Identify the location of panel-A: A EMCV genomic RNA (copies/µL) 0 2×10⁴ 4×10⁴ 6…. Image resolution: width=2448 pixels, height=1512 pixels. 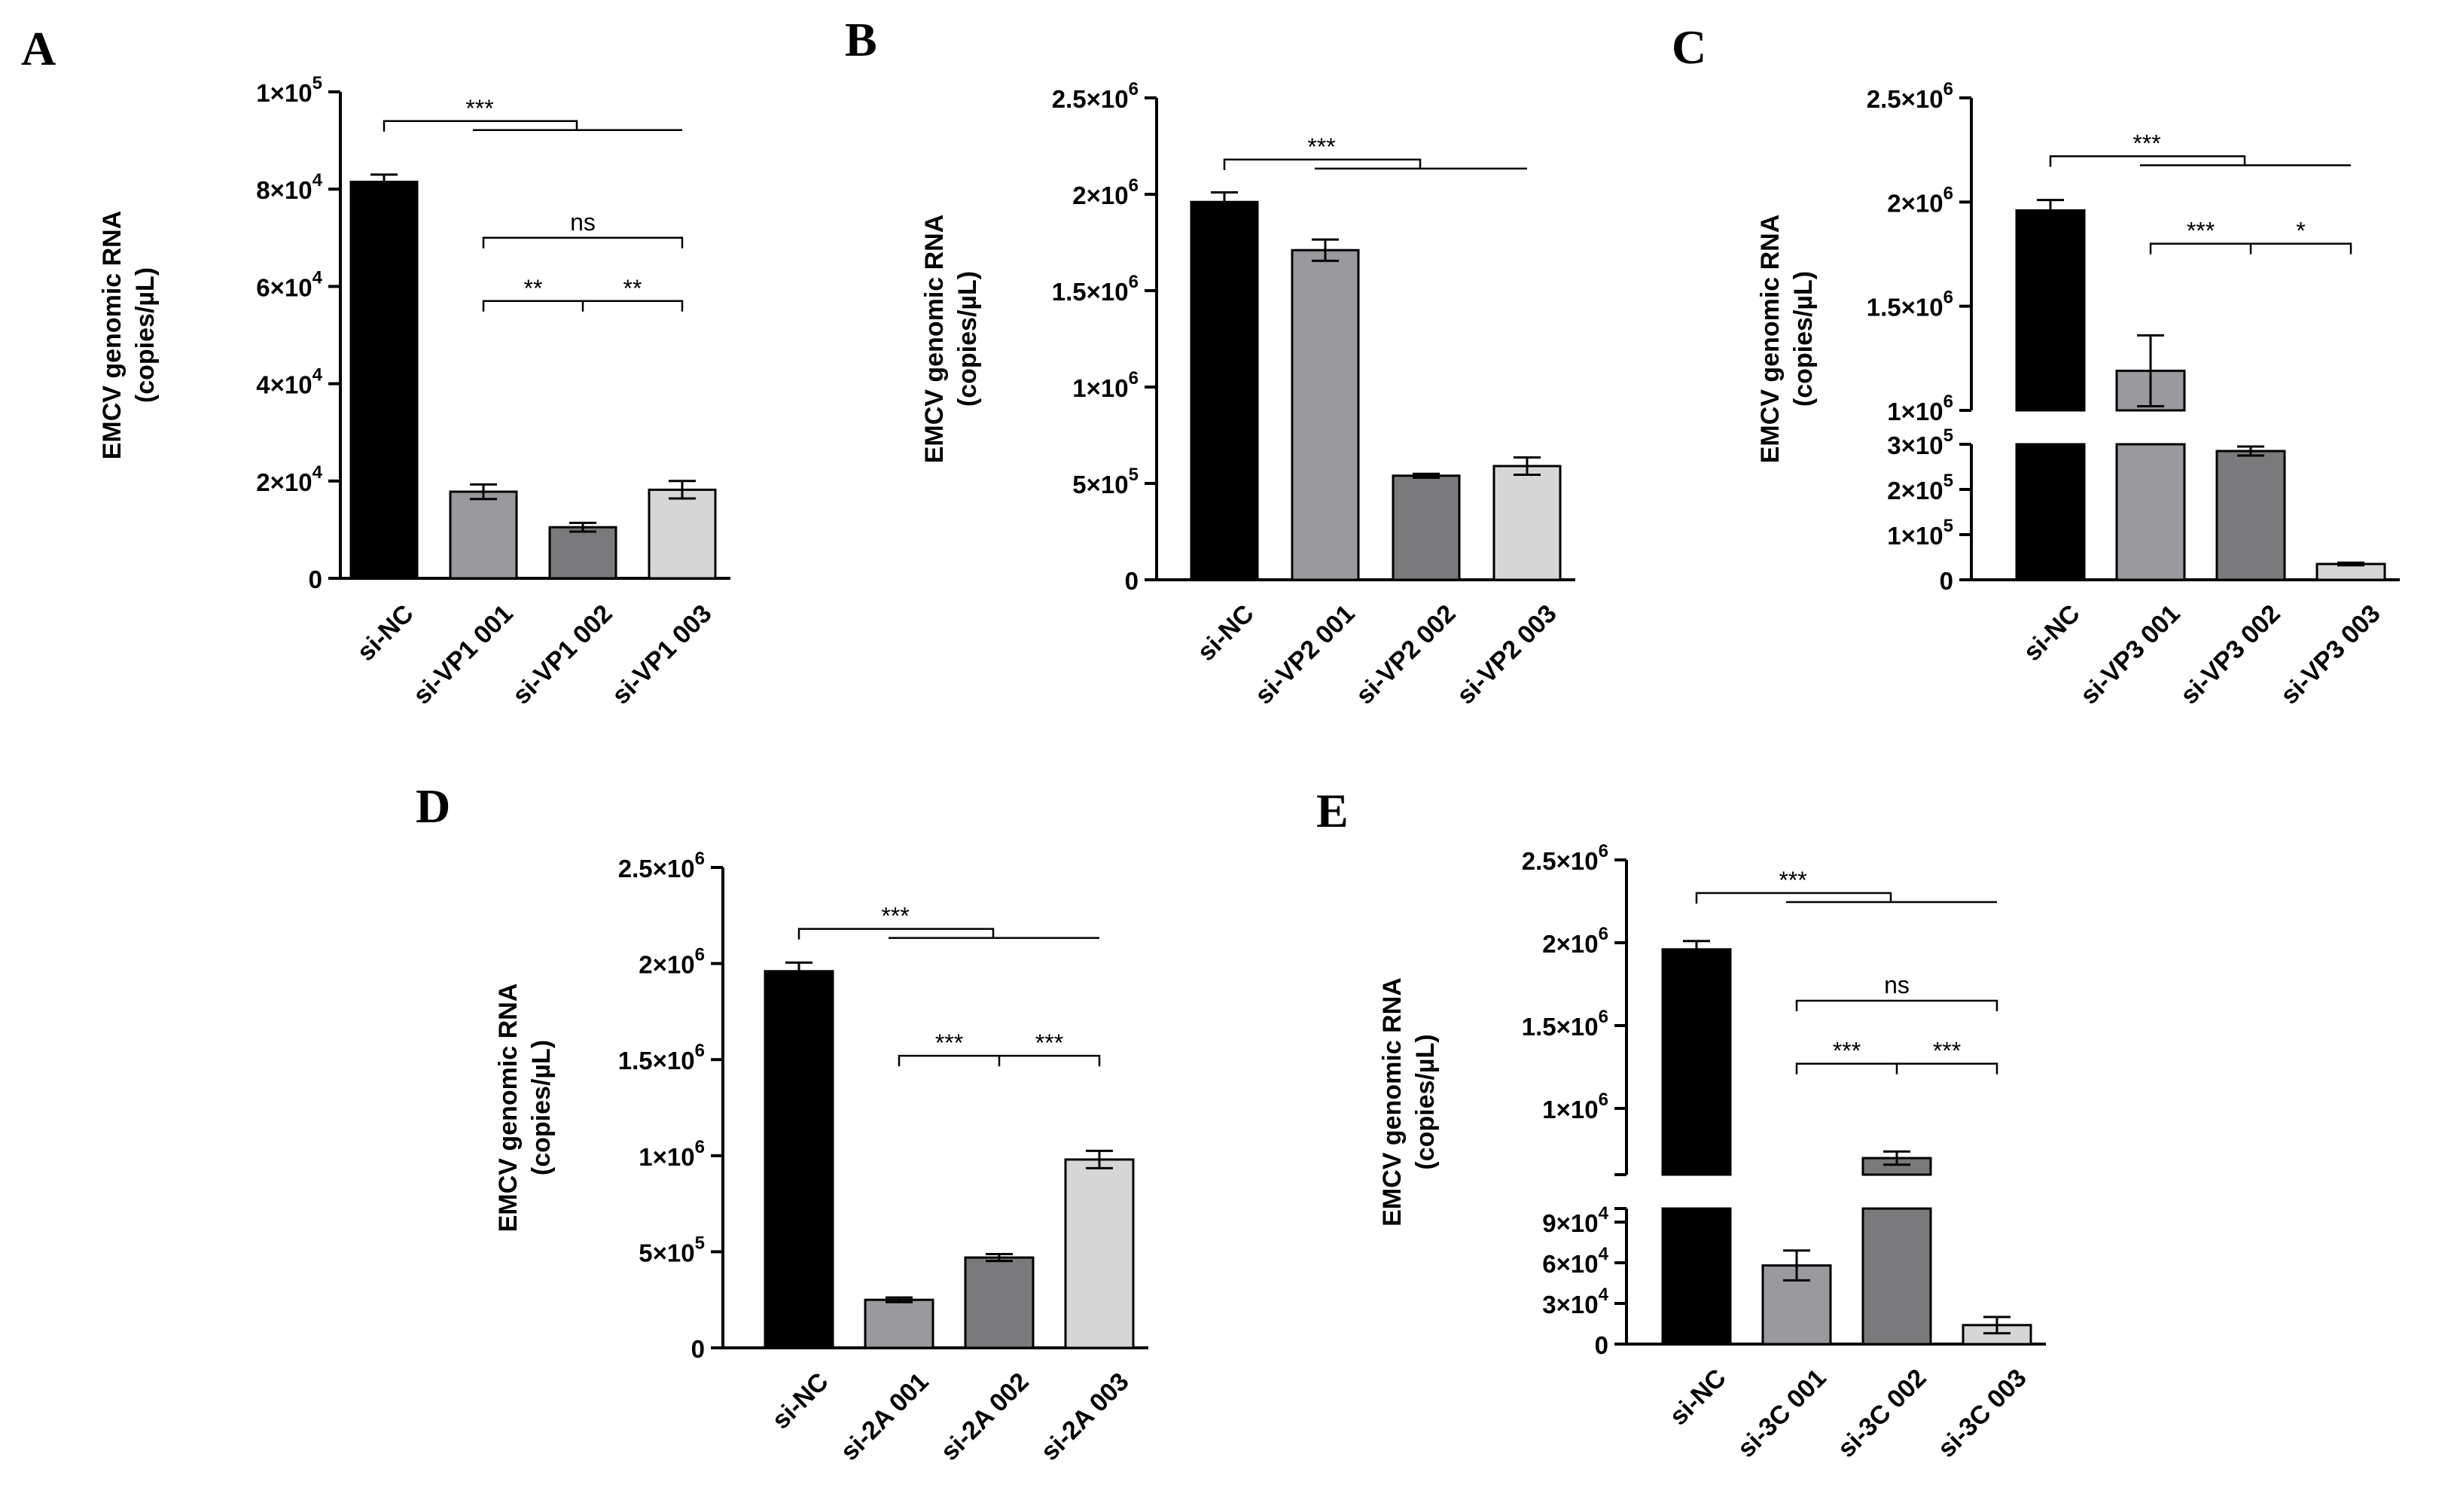
(375, 366).